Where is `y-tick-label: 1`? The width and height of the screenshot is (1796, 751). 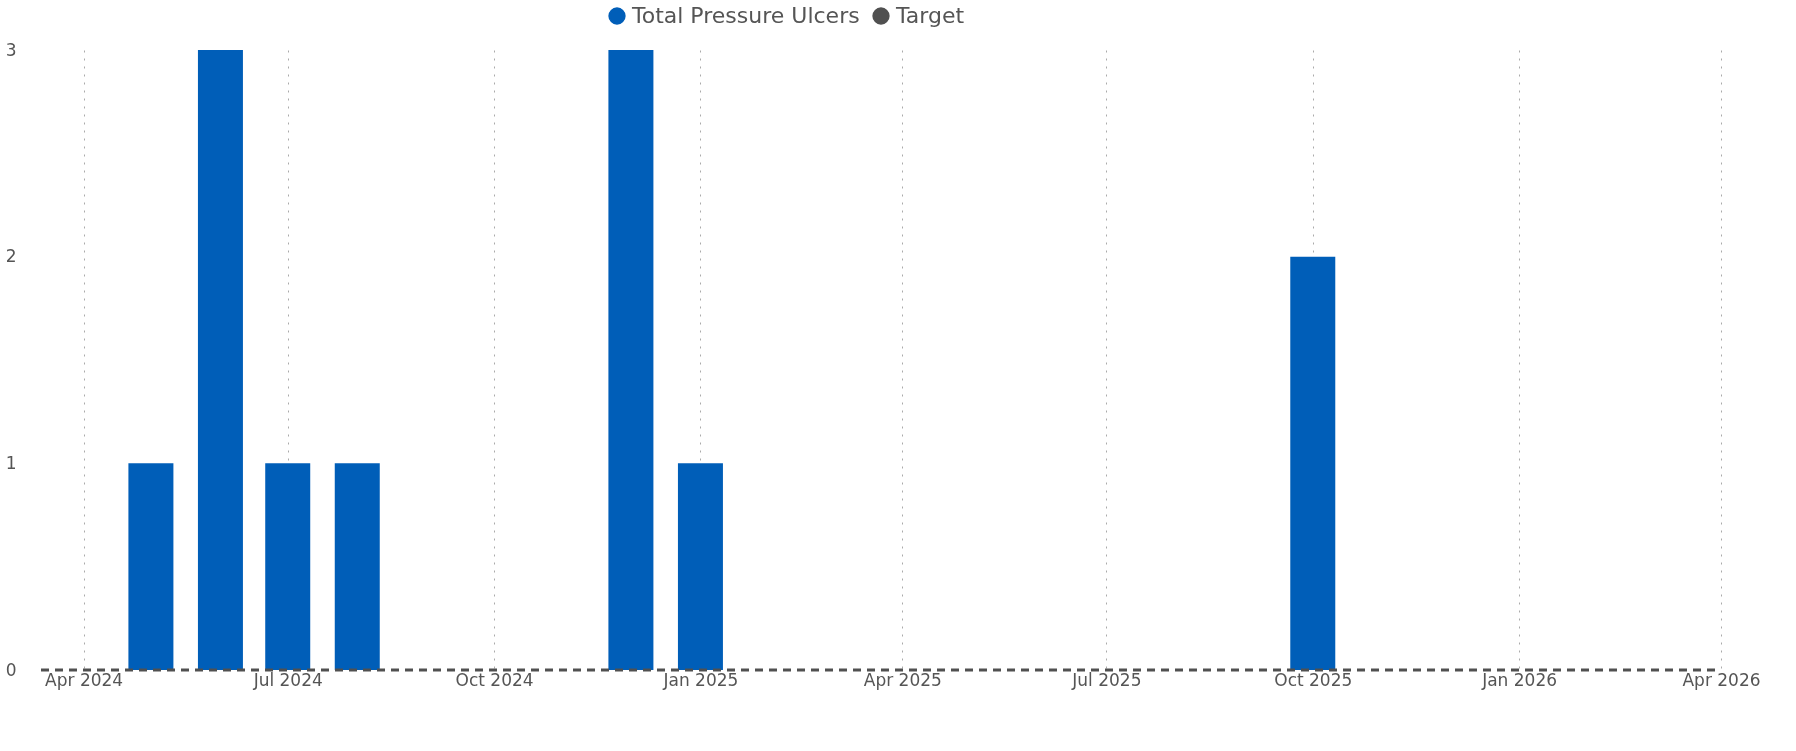 y-tick-label: 1 is located at coordinates (11, 462).